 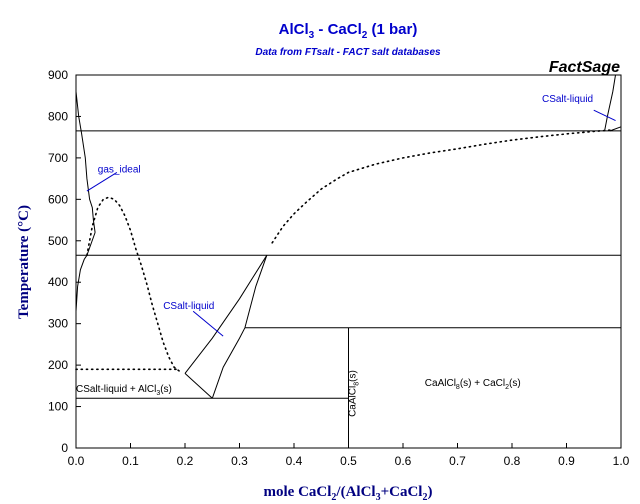 What do you see at coordinates (185, 461) in the screenshot?
I see `x-tick-label: 0.2` at bounding box center [185, 461].